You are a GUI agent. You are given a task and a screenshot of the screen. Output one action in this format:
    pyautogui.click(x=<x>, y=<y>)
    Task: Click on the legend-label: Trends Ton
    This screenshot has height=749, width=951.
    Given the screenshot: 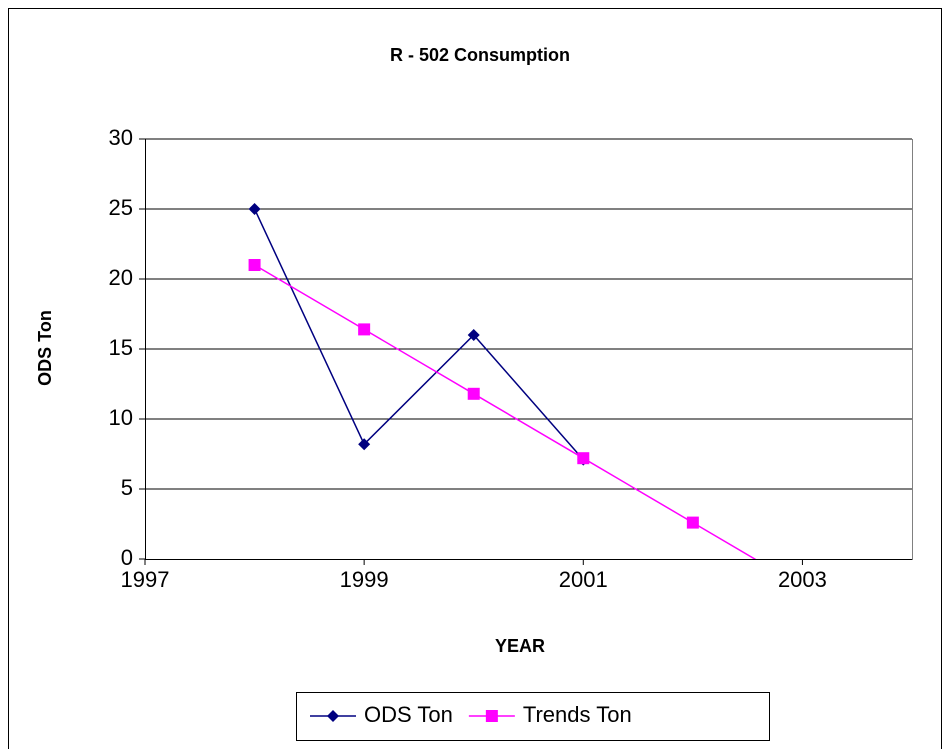 What is the action you would take?
    pyautogui.click(x=577, y=714)
    